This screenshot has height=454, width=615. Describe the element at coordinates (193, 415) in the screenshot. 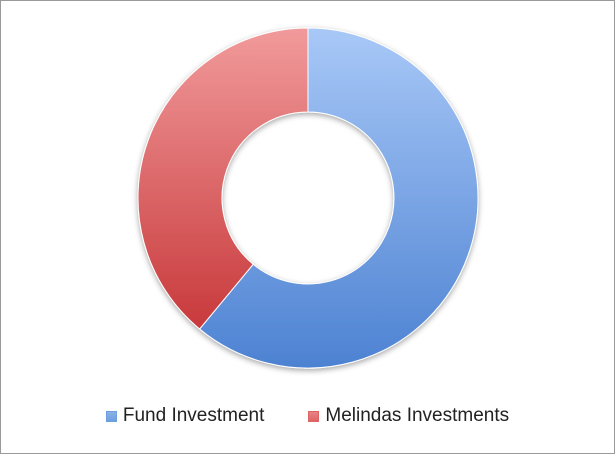

I see `legend-label-fund-investment: Fund Investment` at that location.